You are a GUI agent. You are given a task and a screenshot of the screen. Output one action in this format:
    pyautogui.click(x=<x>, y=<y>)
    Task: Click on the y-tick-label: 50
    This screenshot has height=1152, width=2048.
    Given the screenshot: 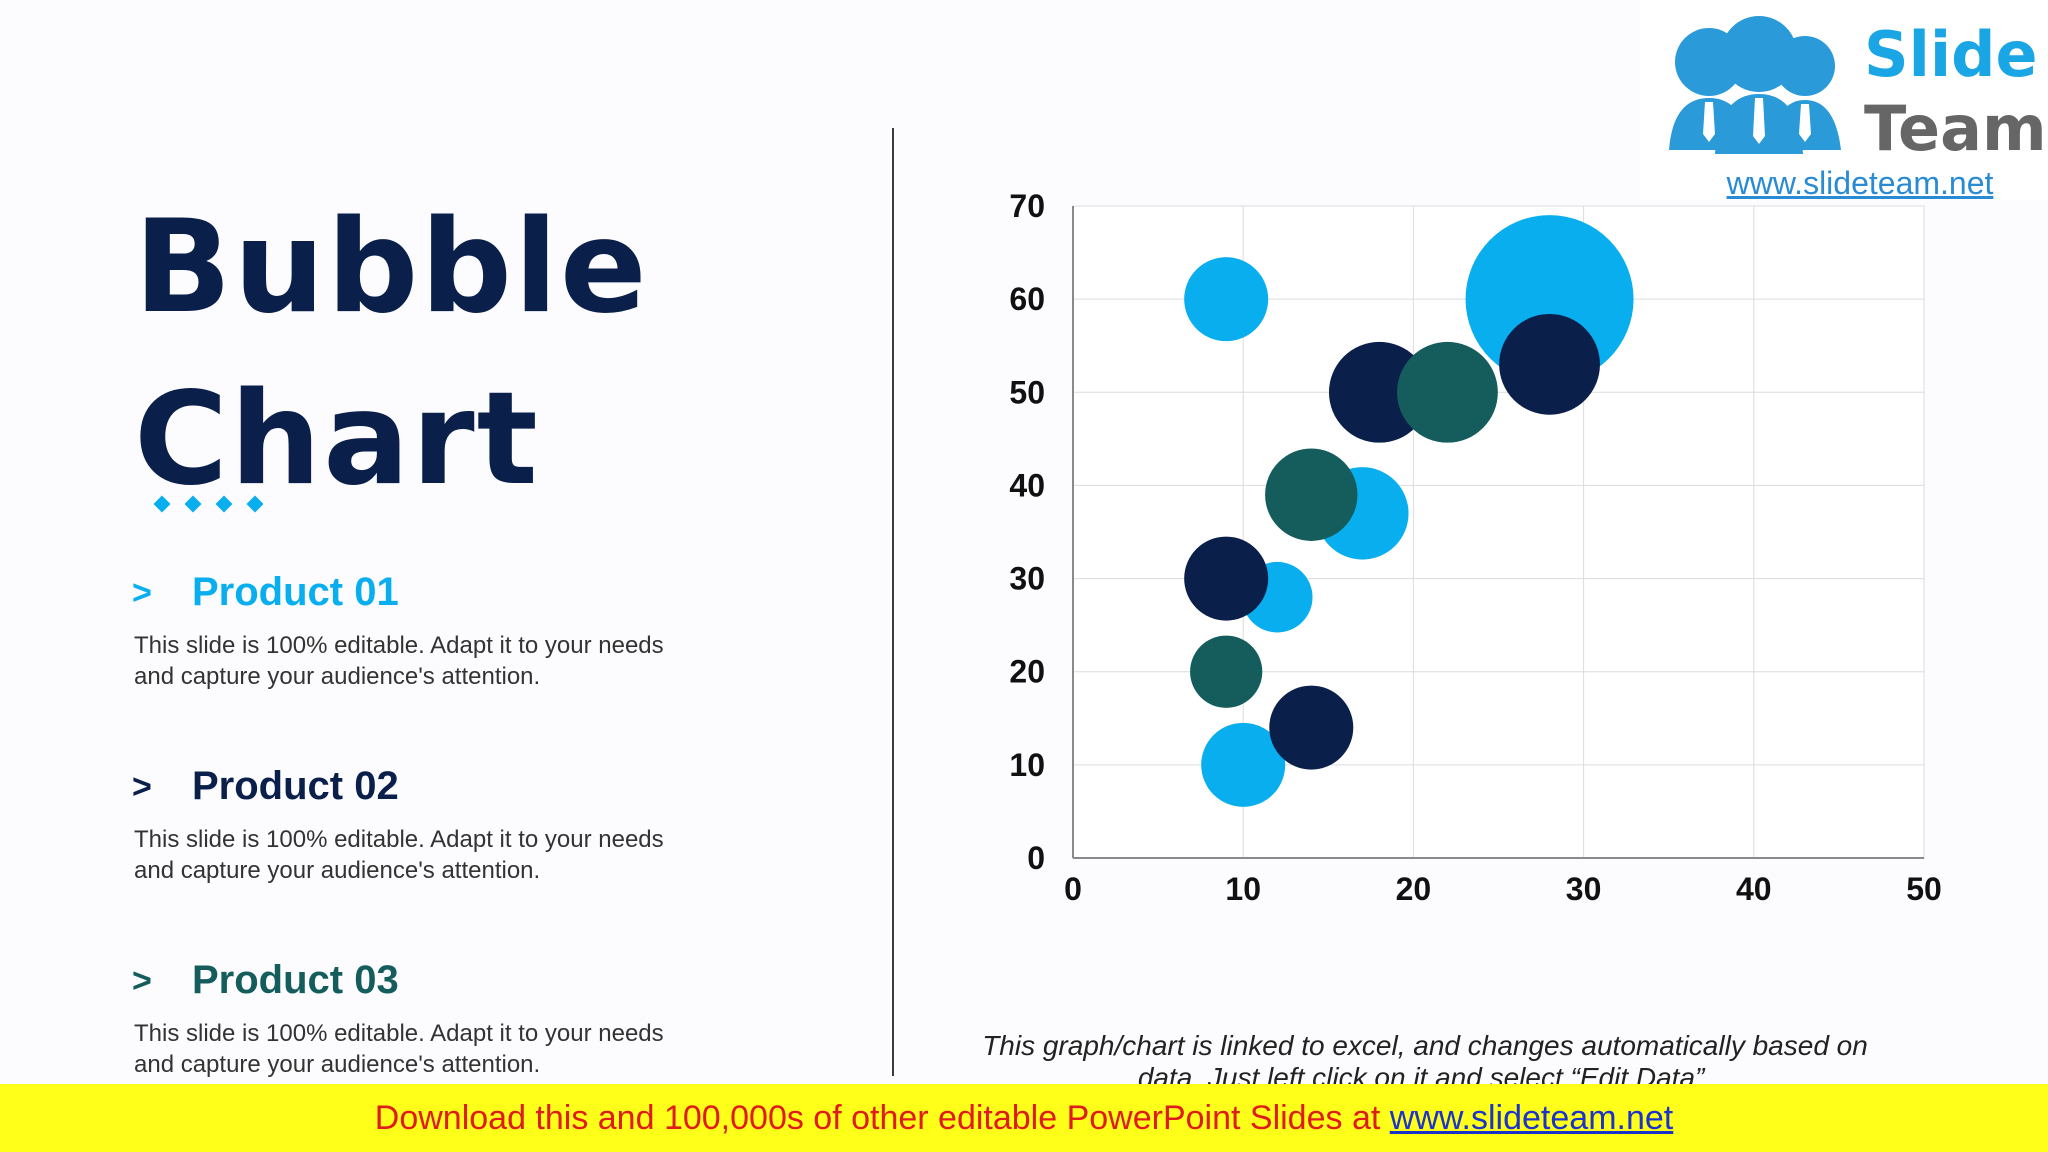 What is the action you would take?
    pyautogui.click(x=1027, y=392)
    